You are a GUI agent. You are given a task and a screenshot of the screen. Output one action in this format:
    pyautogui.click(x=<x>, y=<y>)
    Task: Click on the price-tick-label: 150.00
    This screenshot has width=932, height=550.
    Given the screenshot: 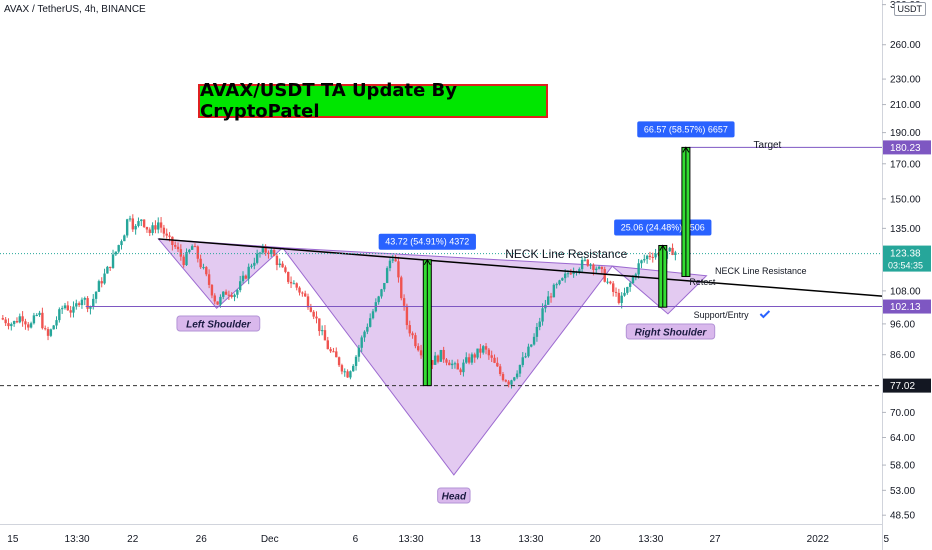 What is the action you would take?
    pyautogui.click(x=905, y=199)
    